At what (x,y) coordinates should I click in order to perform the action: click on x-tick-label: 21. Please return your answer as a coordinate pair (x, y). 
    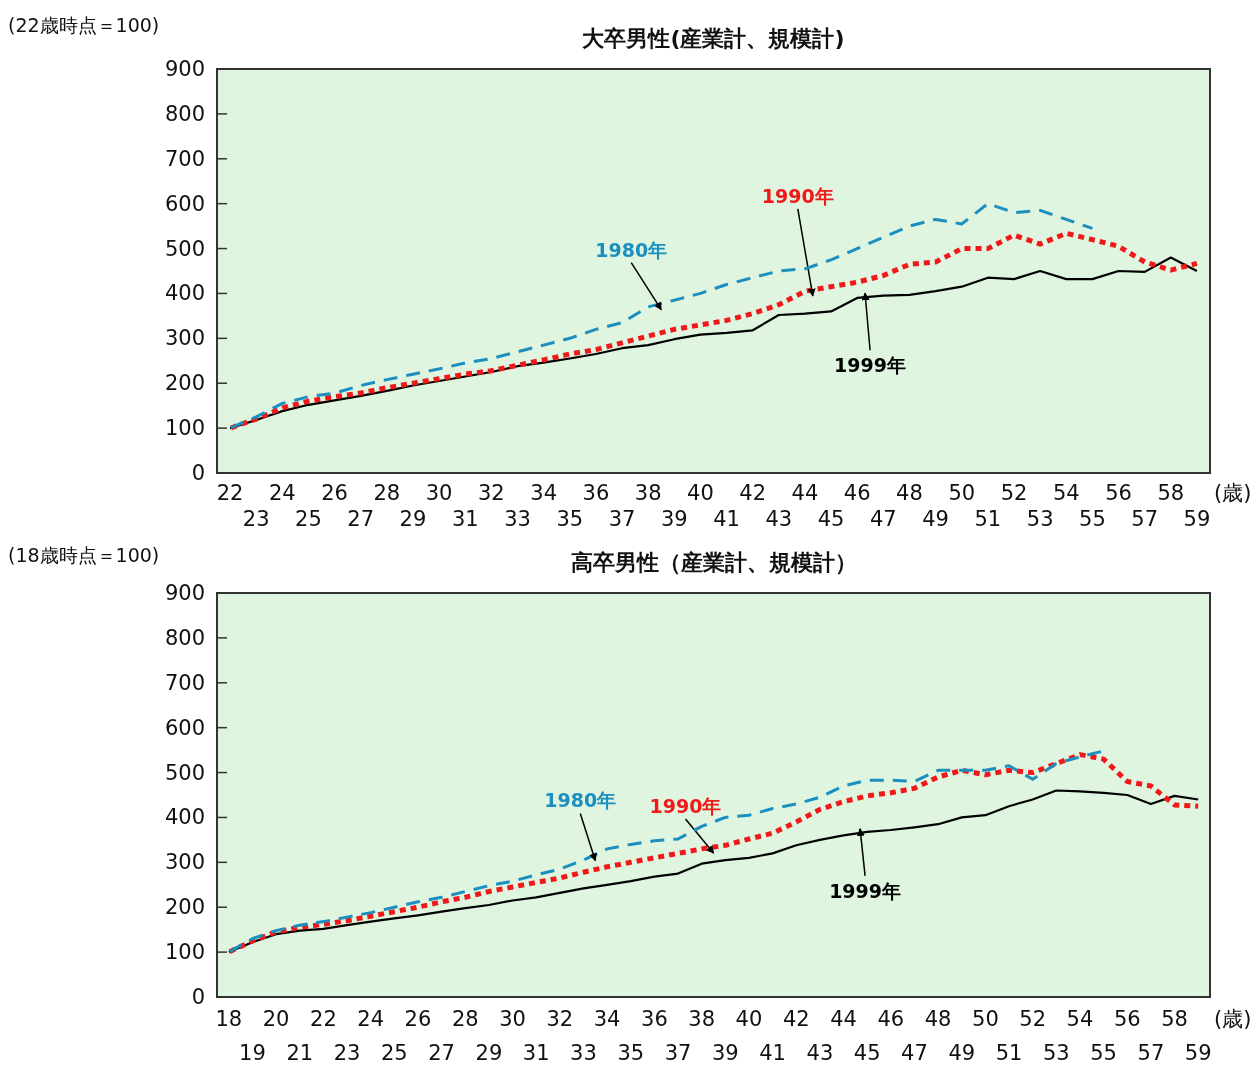
    Looking at the image, I should click on (300, 1053).